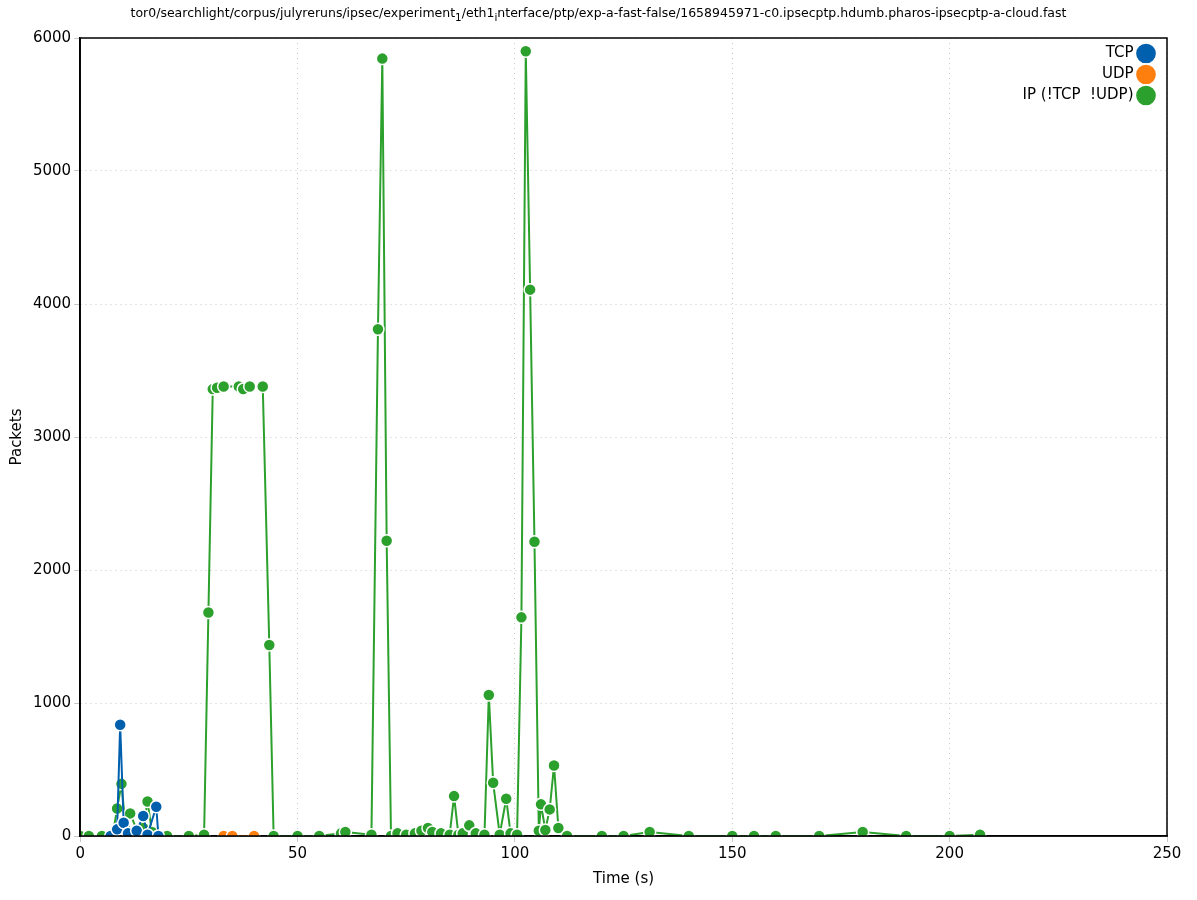 The height and width of the screenshot is (900, 1197). What do you see at coordinates (1117, 73) in the screenshot?
I see `legend-label: UDP` at bounding box center [1117, 73].